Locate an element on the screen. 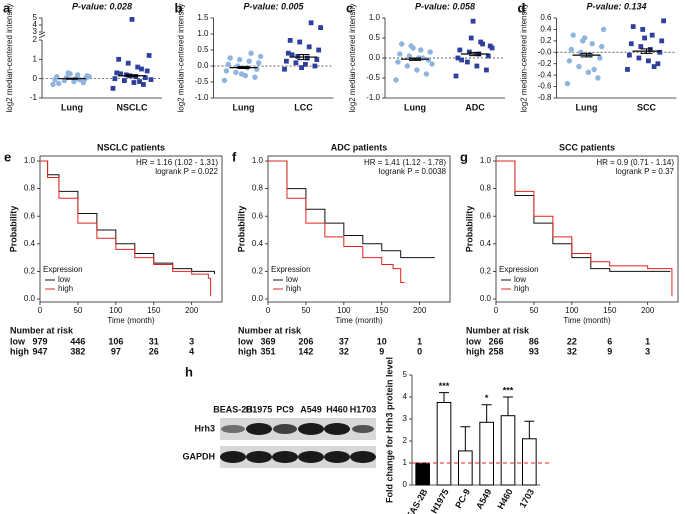 The image size is (685, 514). y-axis-label: Probability is located at coordinates (469, 229).